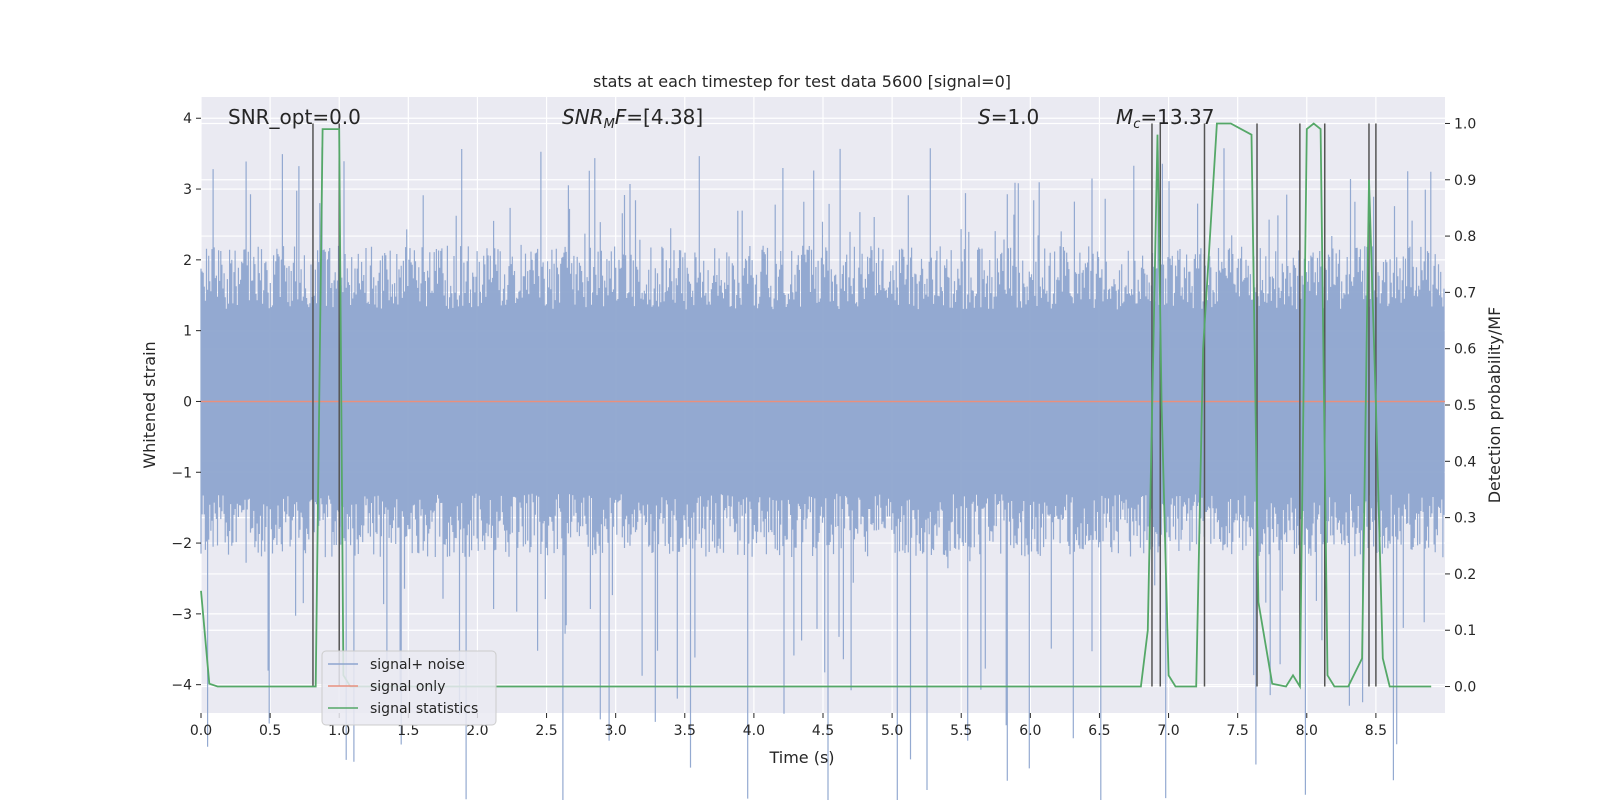  Describe the element at coordinates (1465, 631) in the screenshot. I see `y2-tick-label: 0.1` at that location.